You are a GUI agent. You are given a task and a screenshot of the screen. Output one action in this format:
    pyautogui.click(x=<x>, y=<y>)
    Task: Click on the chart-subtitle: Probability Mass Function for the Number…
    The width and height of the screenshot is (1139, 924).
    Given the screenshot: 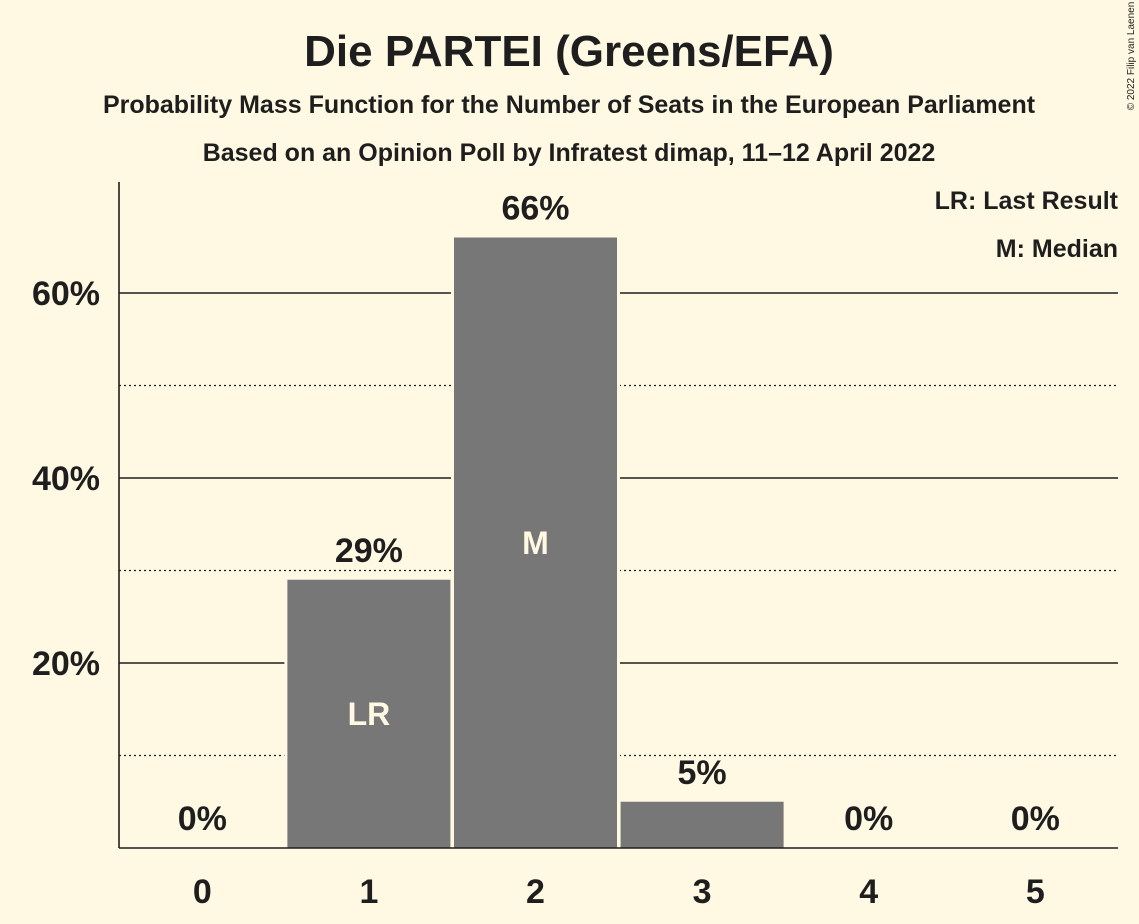 What is the action you would take?
    pyautogui.click(x=569, y=105)
    